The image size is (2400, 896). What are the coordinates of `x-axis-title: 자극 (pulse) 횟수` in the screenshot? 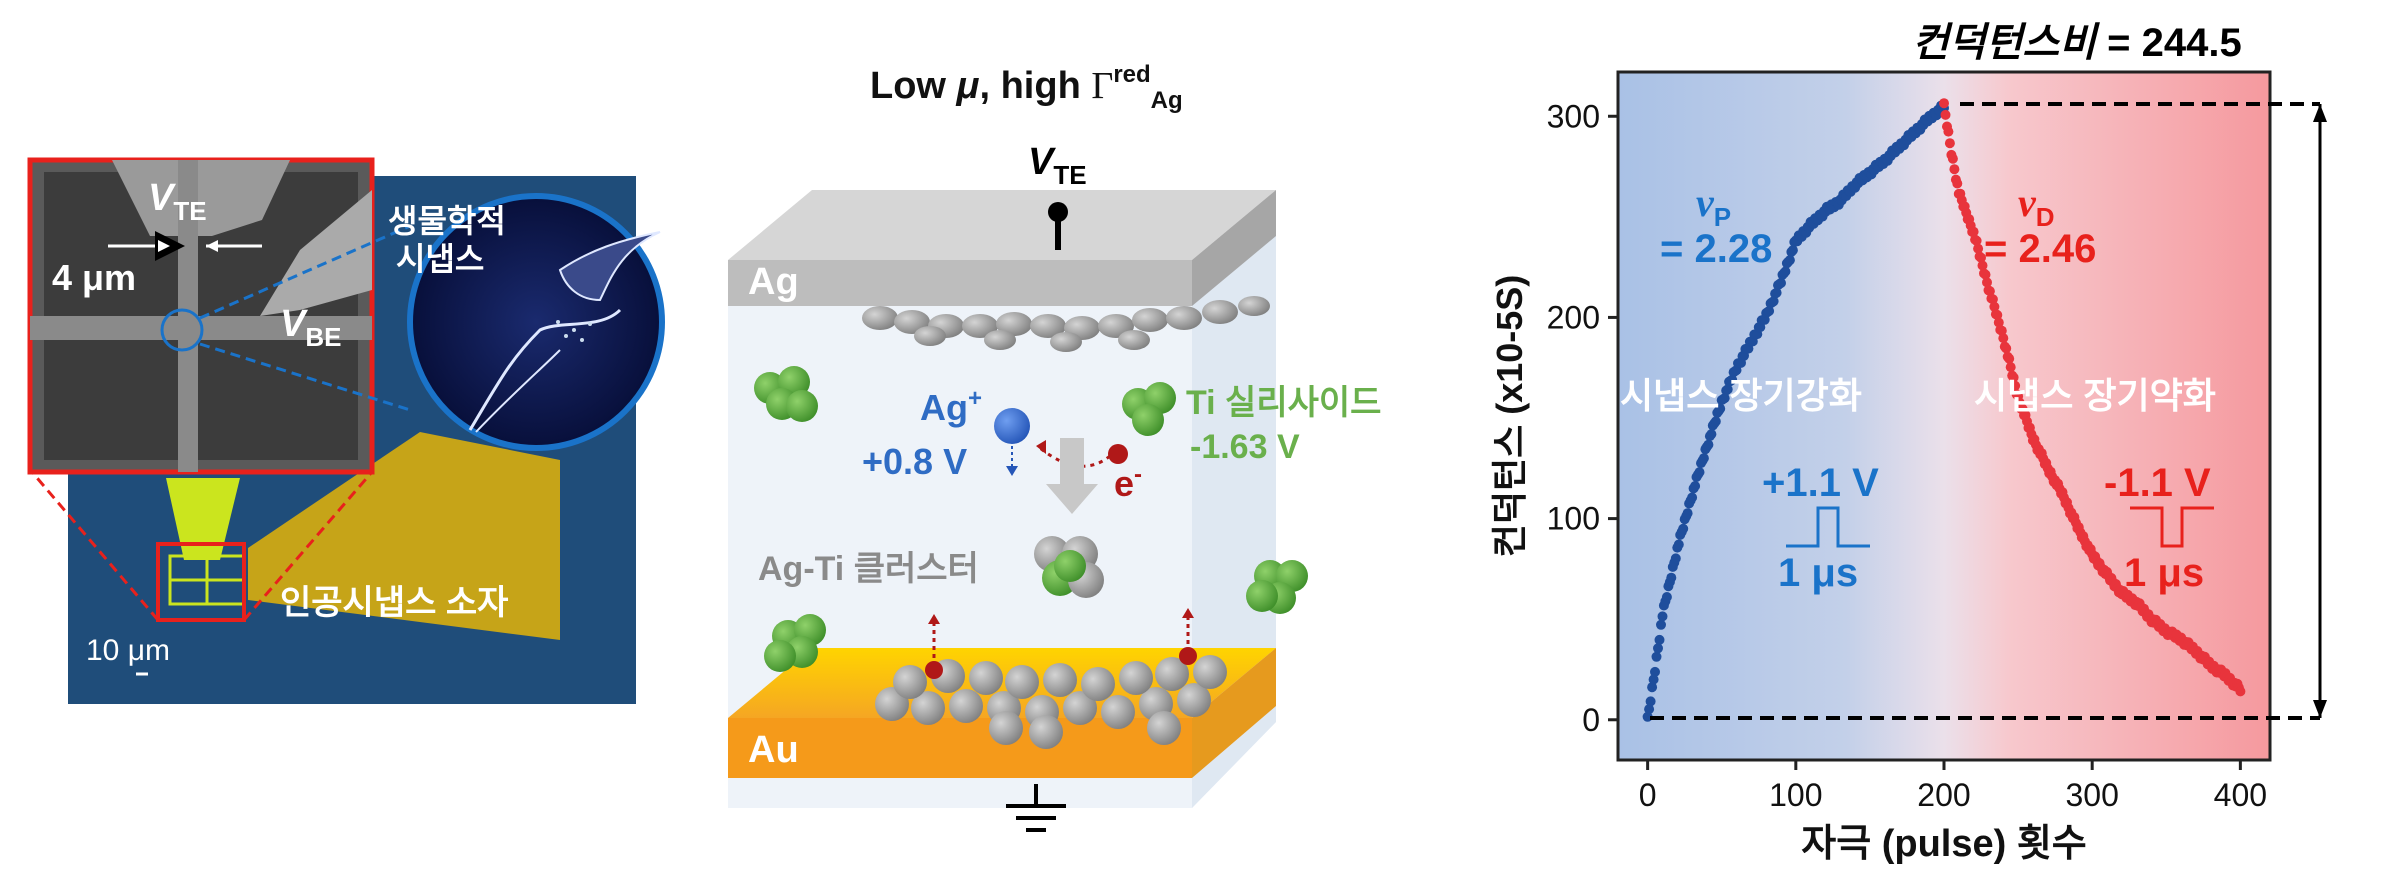 It's located at (1944, 844).